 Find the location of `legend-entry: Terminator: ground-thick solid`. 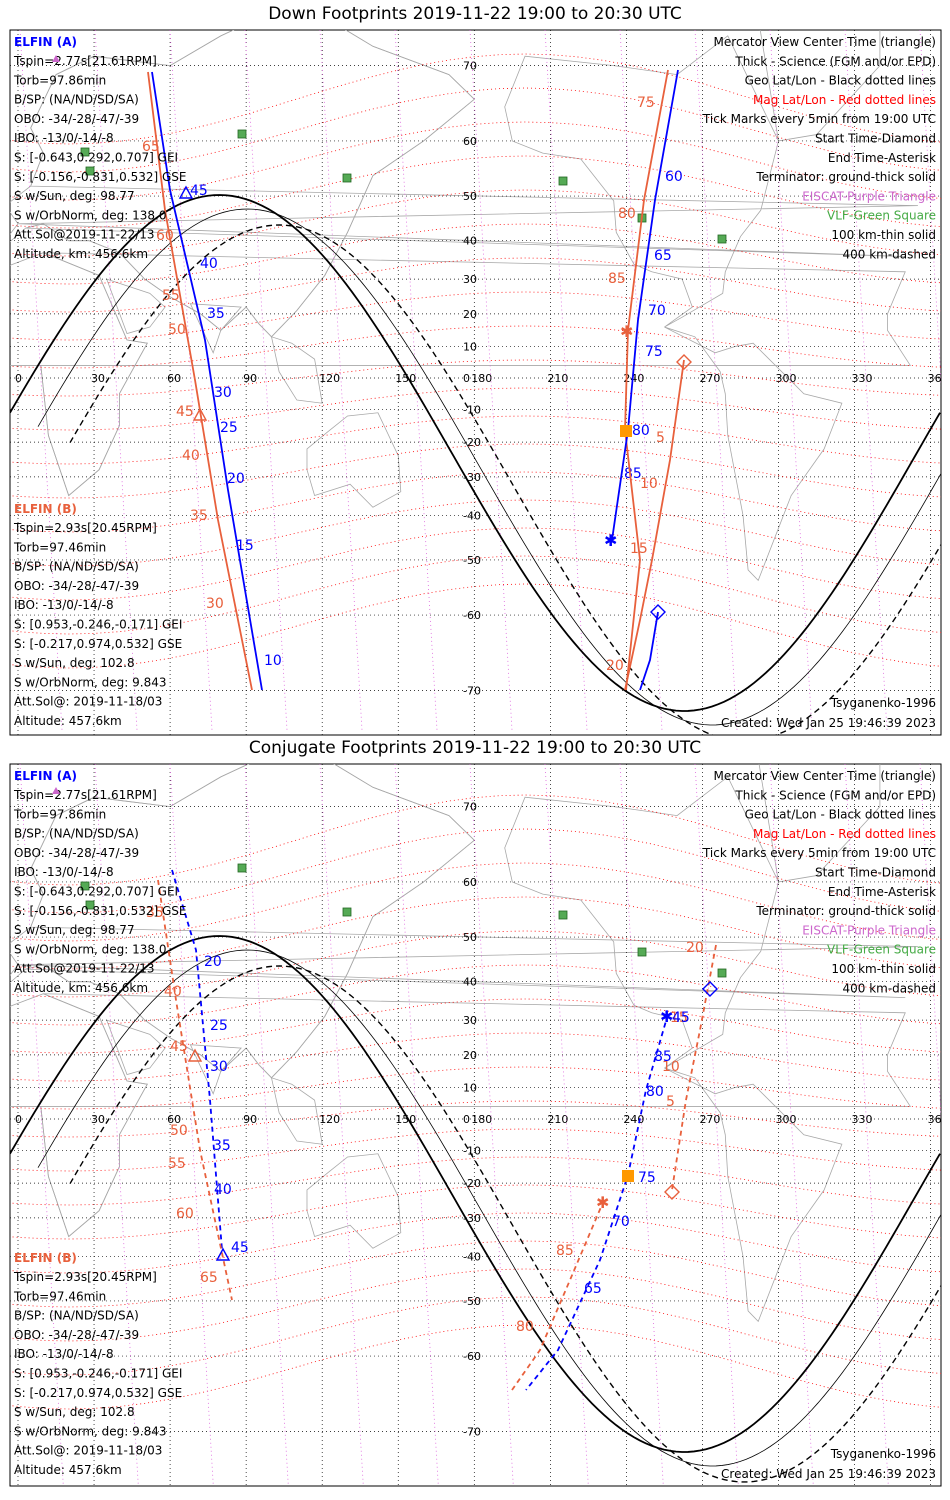

legend-entry: Terminator: ground-thick solid is located at coordinates (845, 177).